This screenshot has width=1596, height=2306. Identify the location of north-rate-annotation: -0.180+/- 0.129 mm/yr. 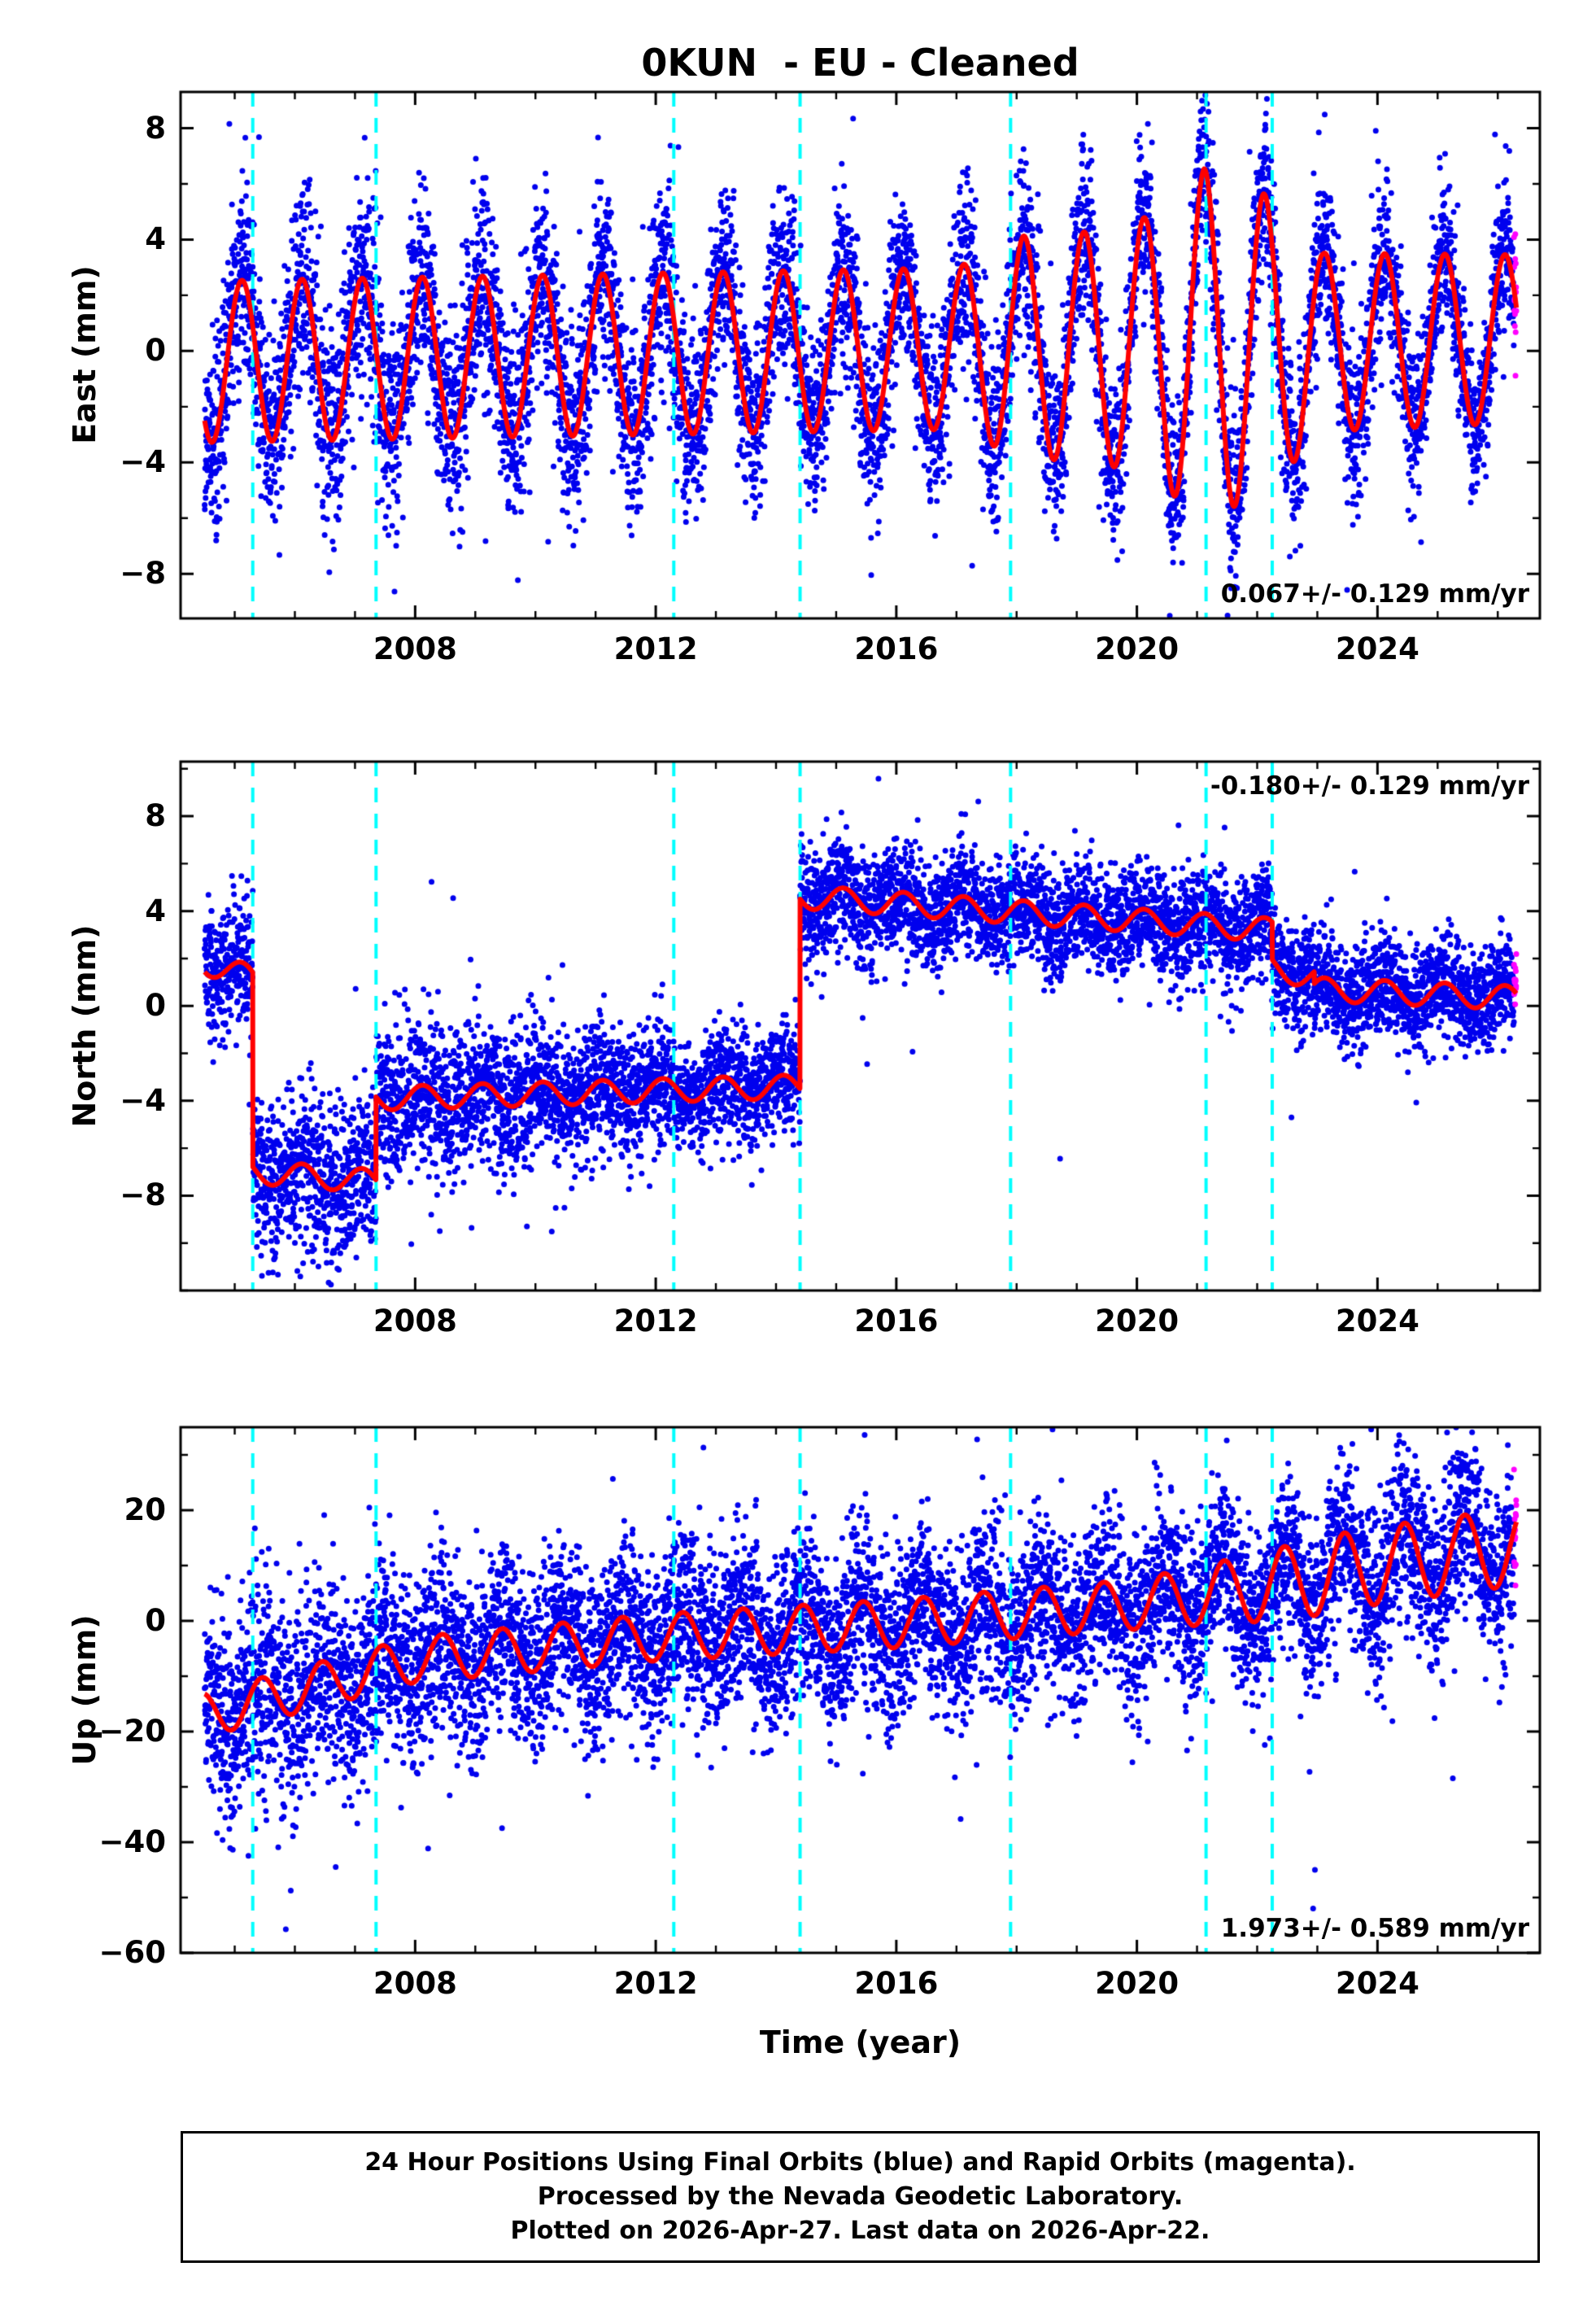
(1369, 786).